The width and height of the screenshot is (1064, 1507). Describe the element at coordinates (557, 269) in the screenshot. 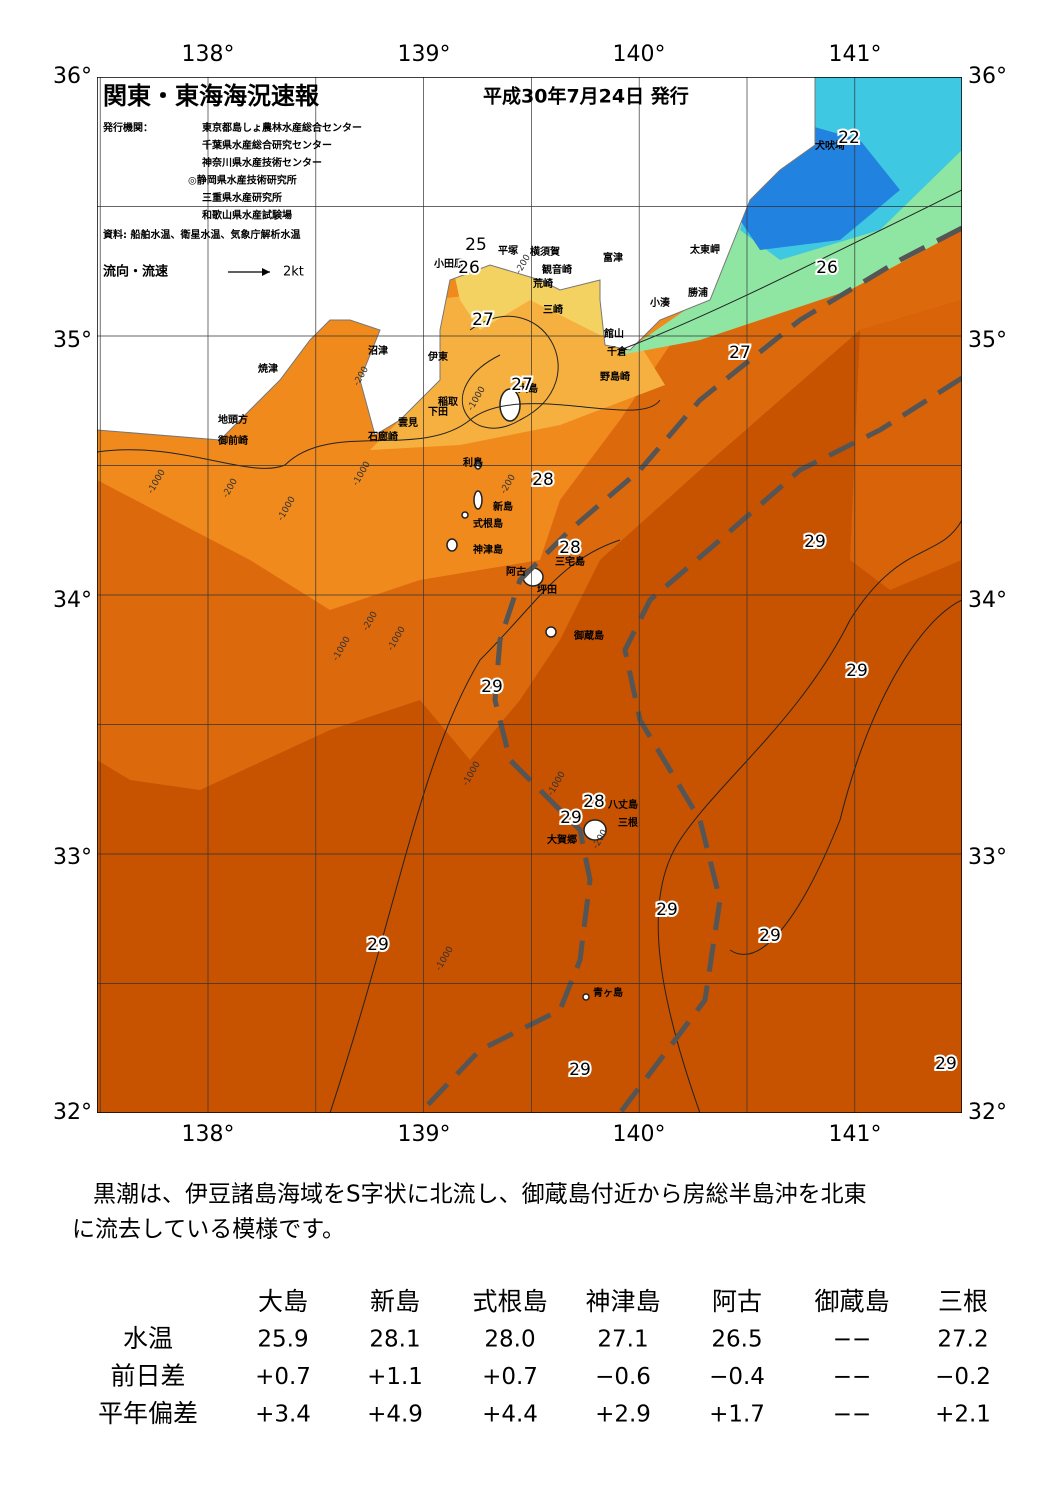

I see `place-name: 観音崎` at that location.